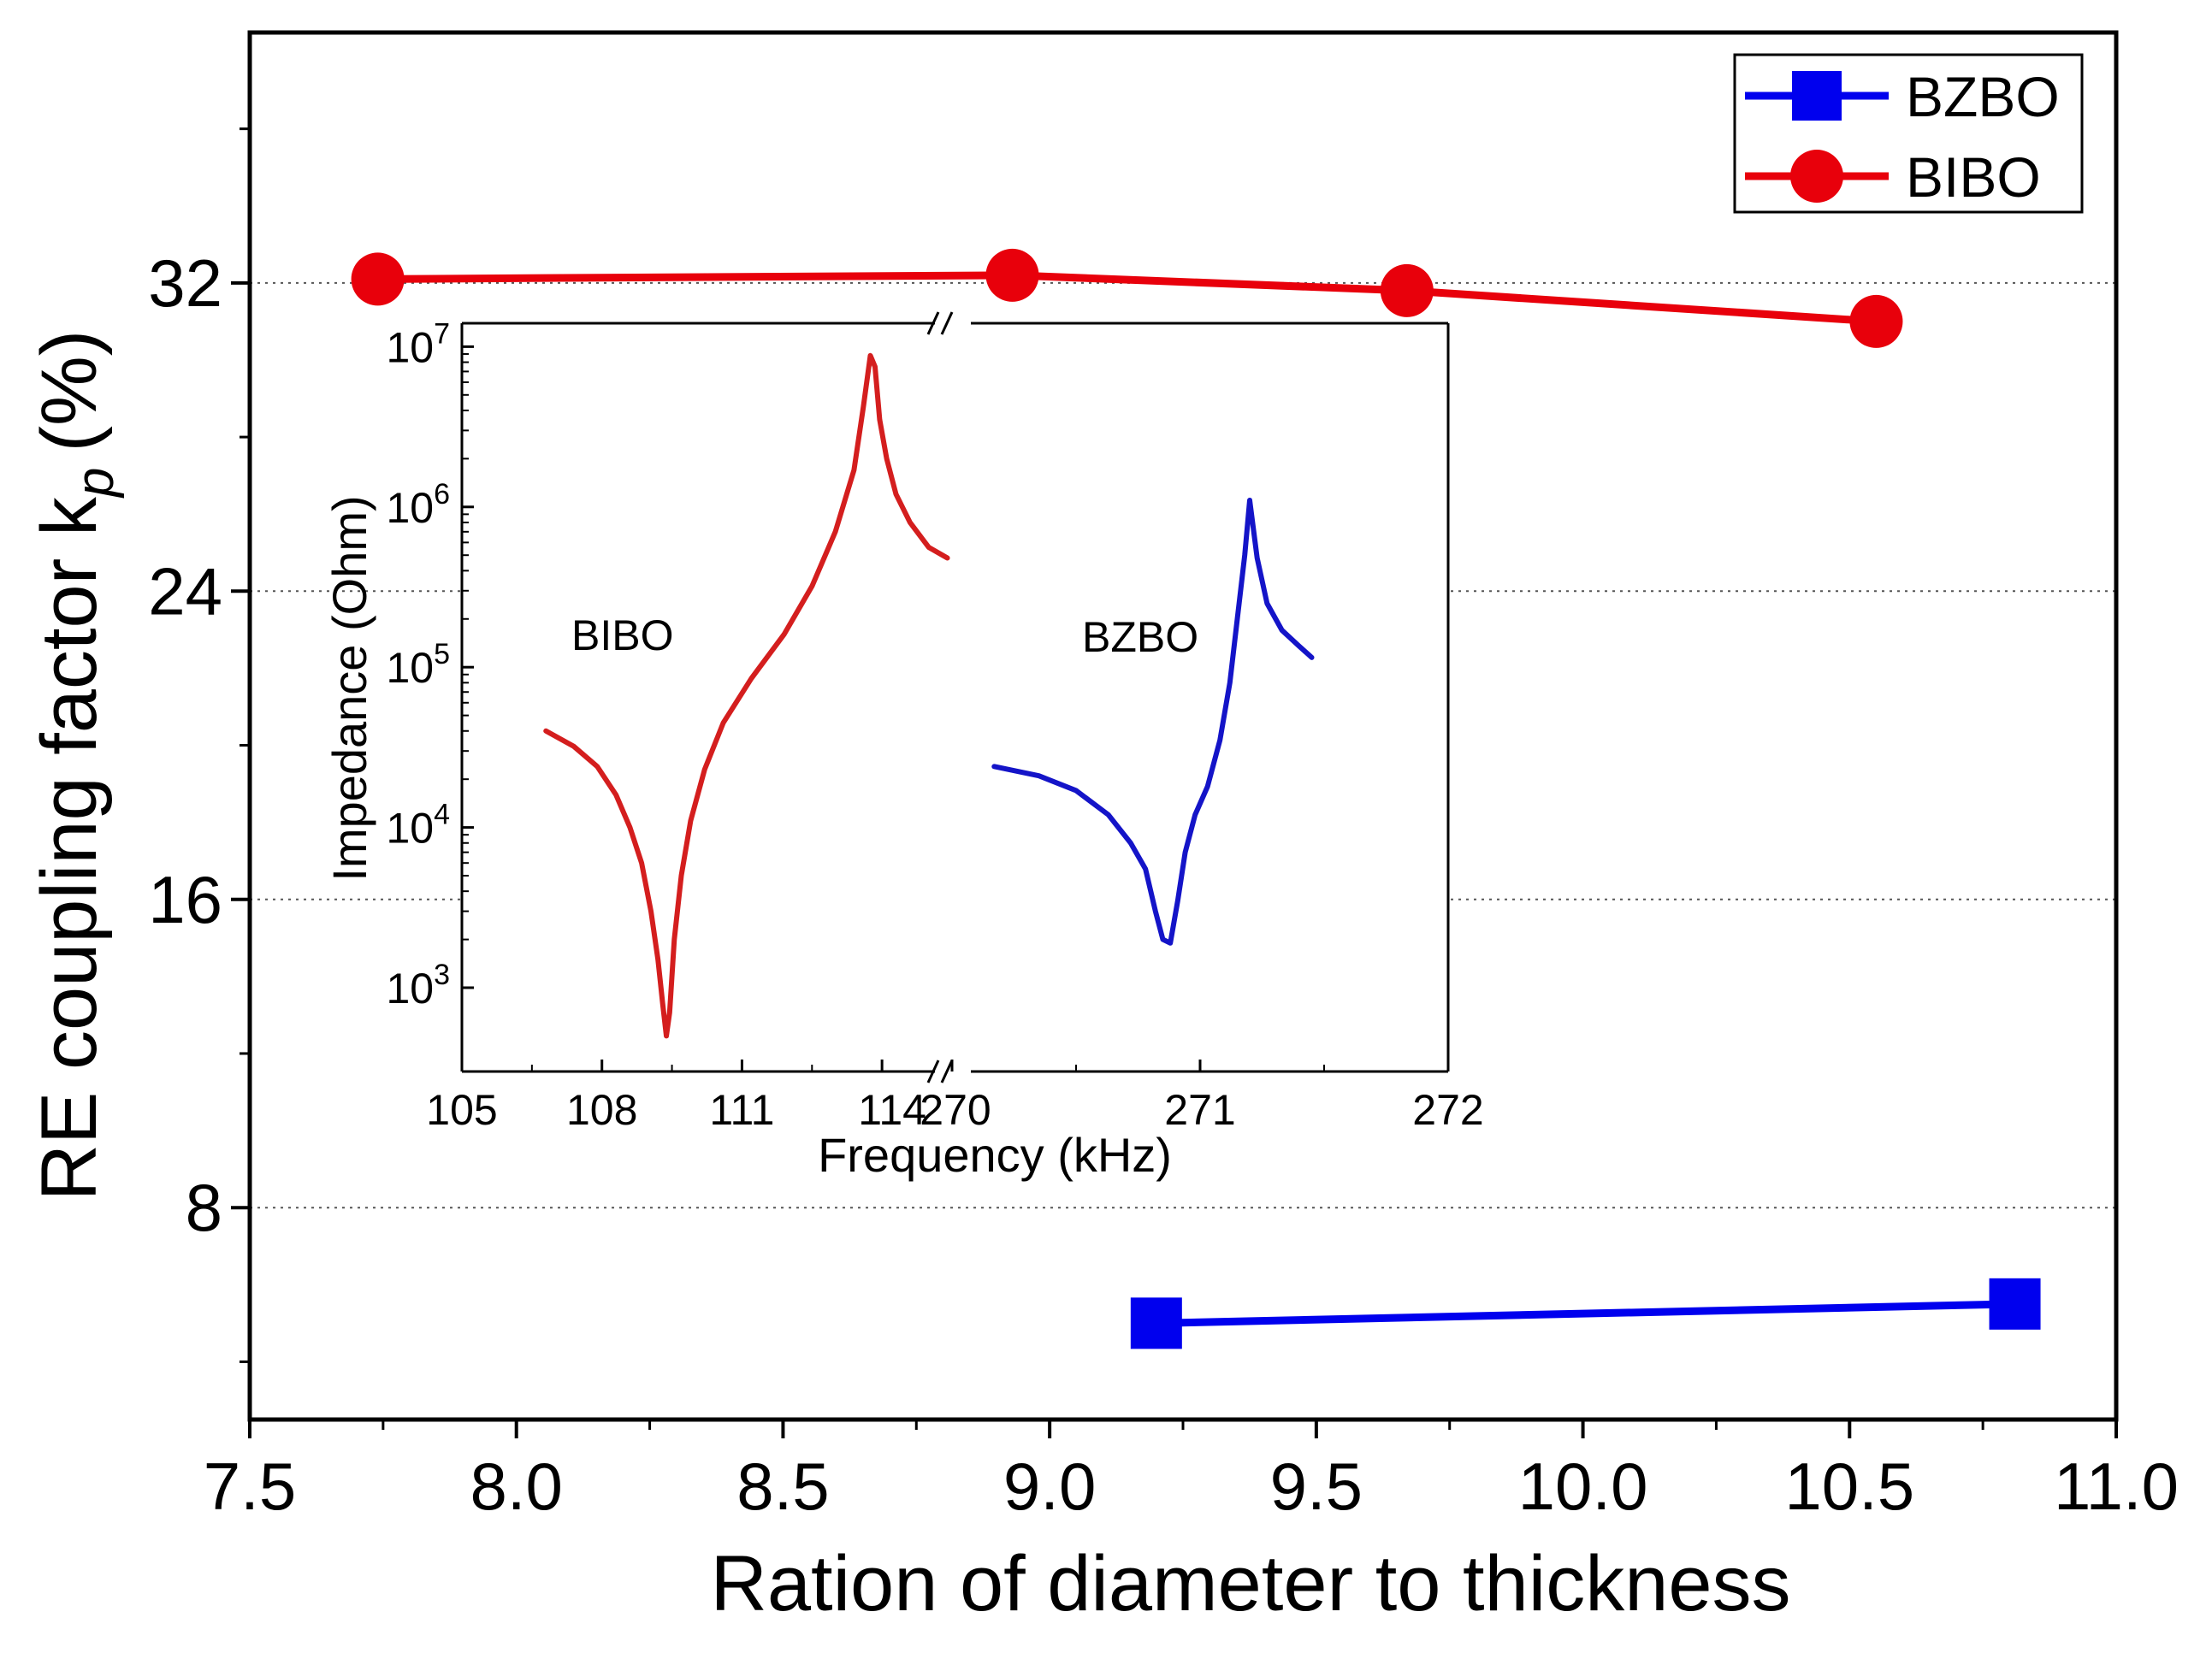 The height and width of the screenshot is (1653, 2212). Describe the element at coordinates (418, 505) in the screenshot. I see `inset-y-tick-label: 10⁶` at that location.